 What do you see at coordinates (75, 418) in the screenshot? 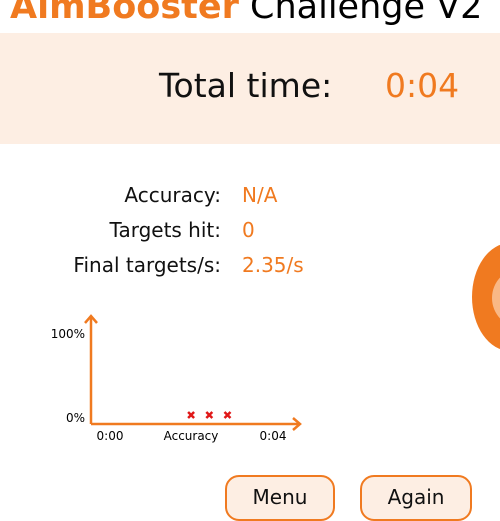
I see `chart-y-tick-label: 0%` at bounding box center [75, 418].